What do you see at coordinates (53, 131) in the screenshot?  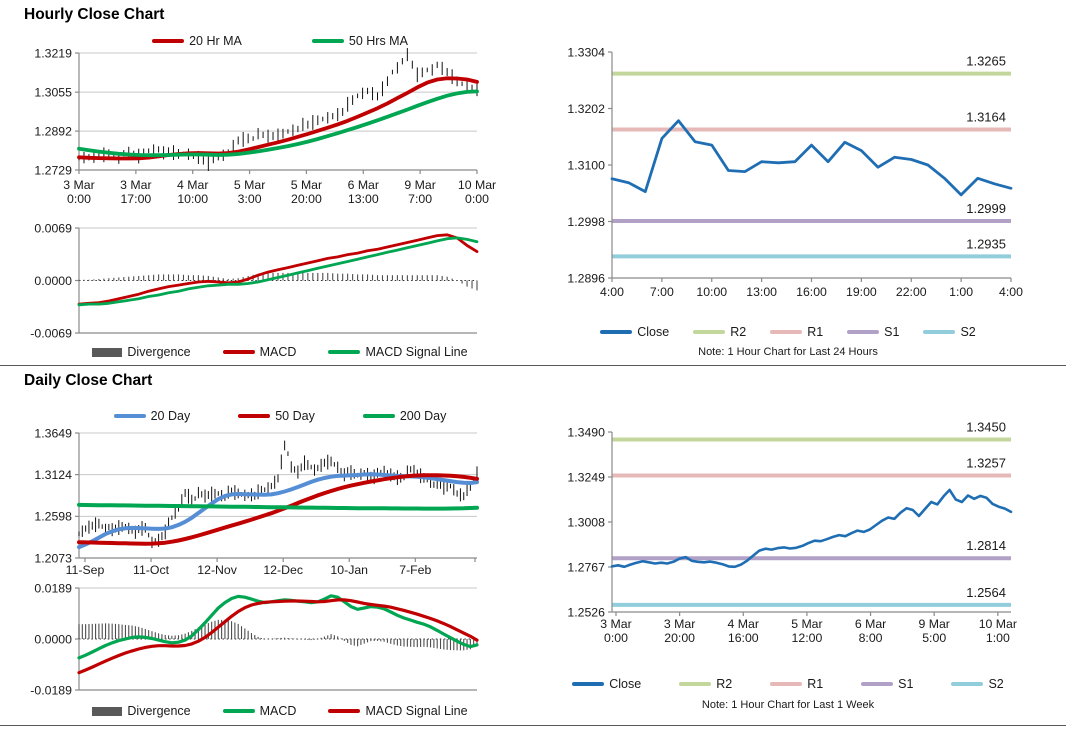 I see `y-tick-label: 1.2892` at bounding box center [53, 131].